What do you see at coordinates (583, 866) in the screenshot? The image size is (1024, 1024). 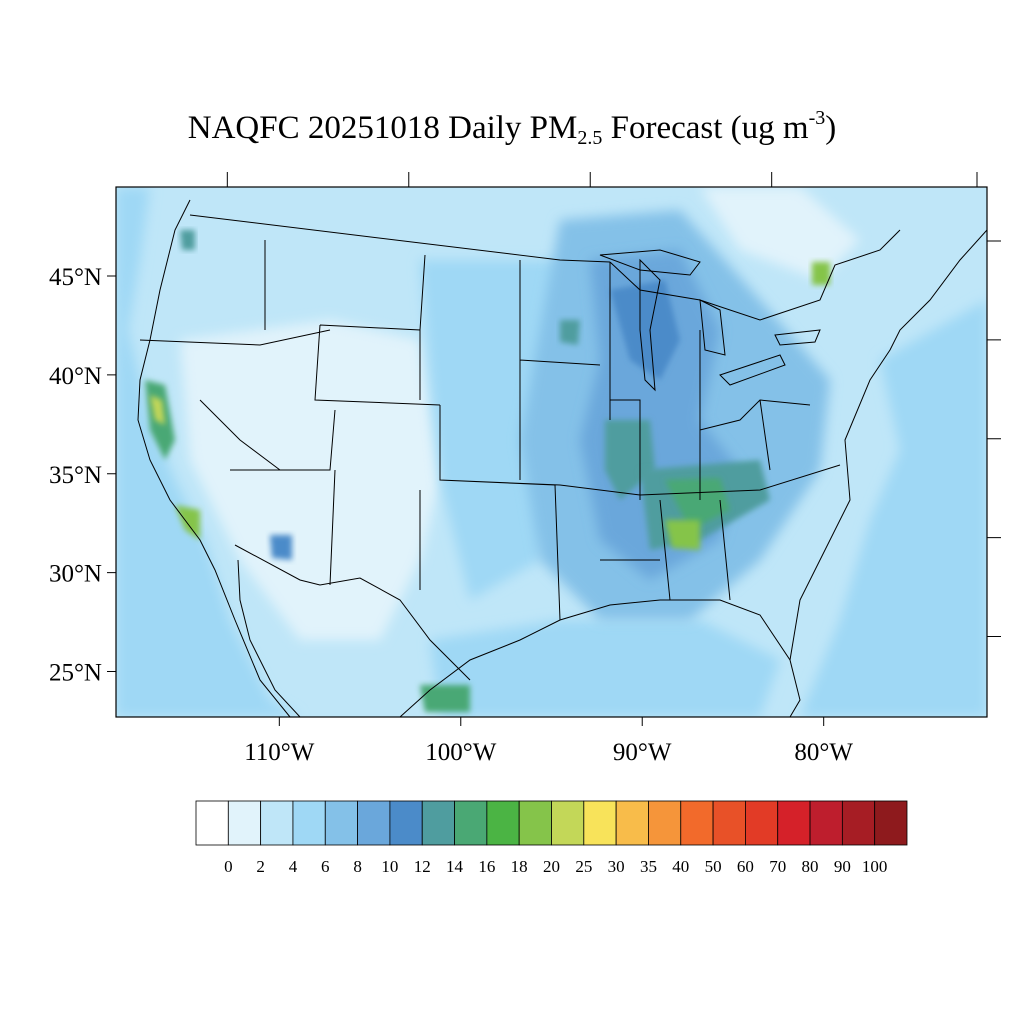 I see `colorbar-label: 25` at bounding box center [583, 866].